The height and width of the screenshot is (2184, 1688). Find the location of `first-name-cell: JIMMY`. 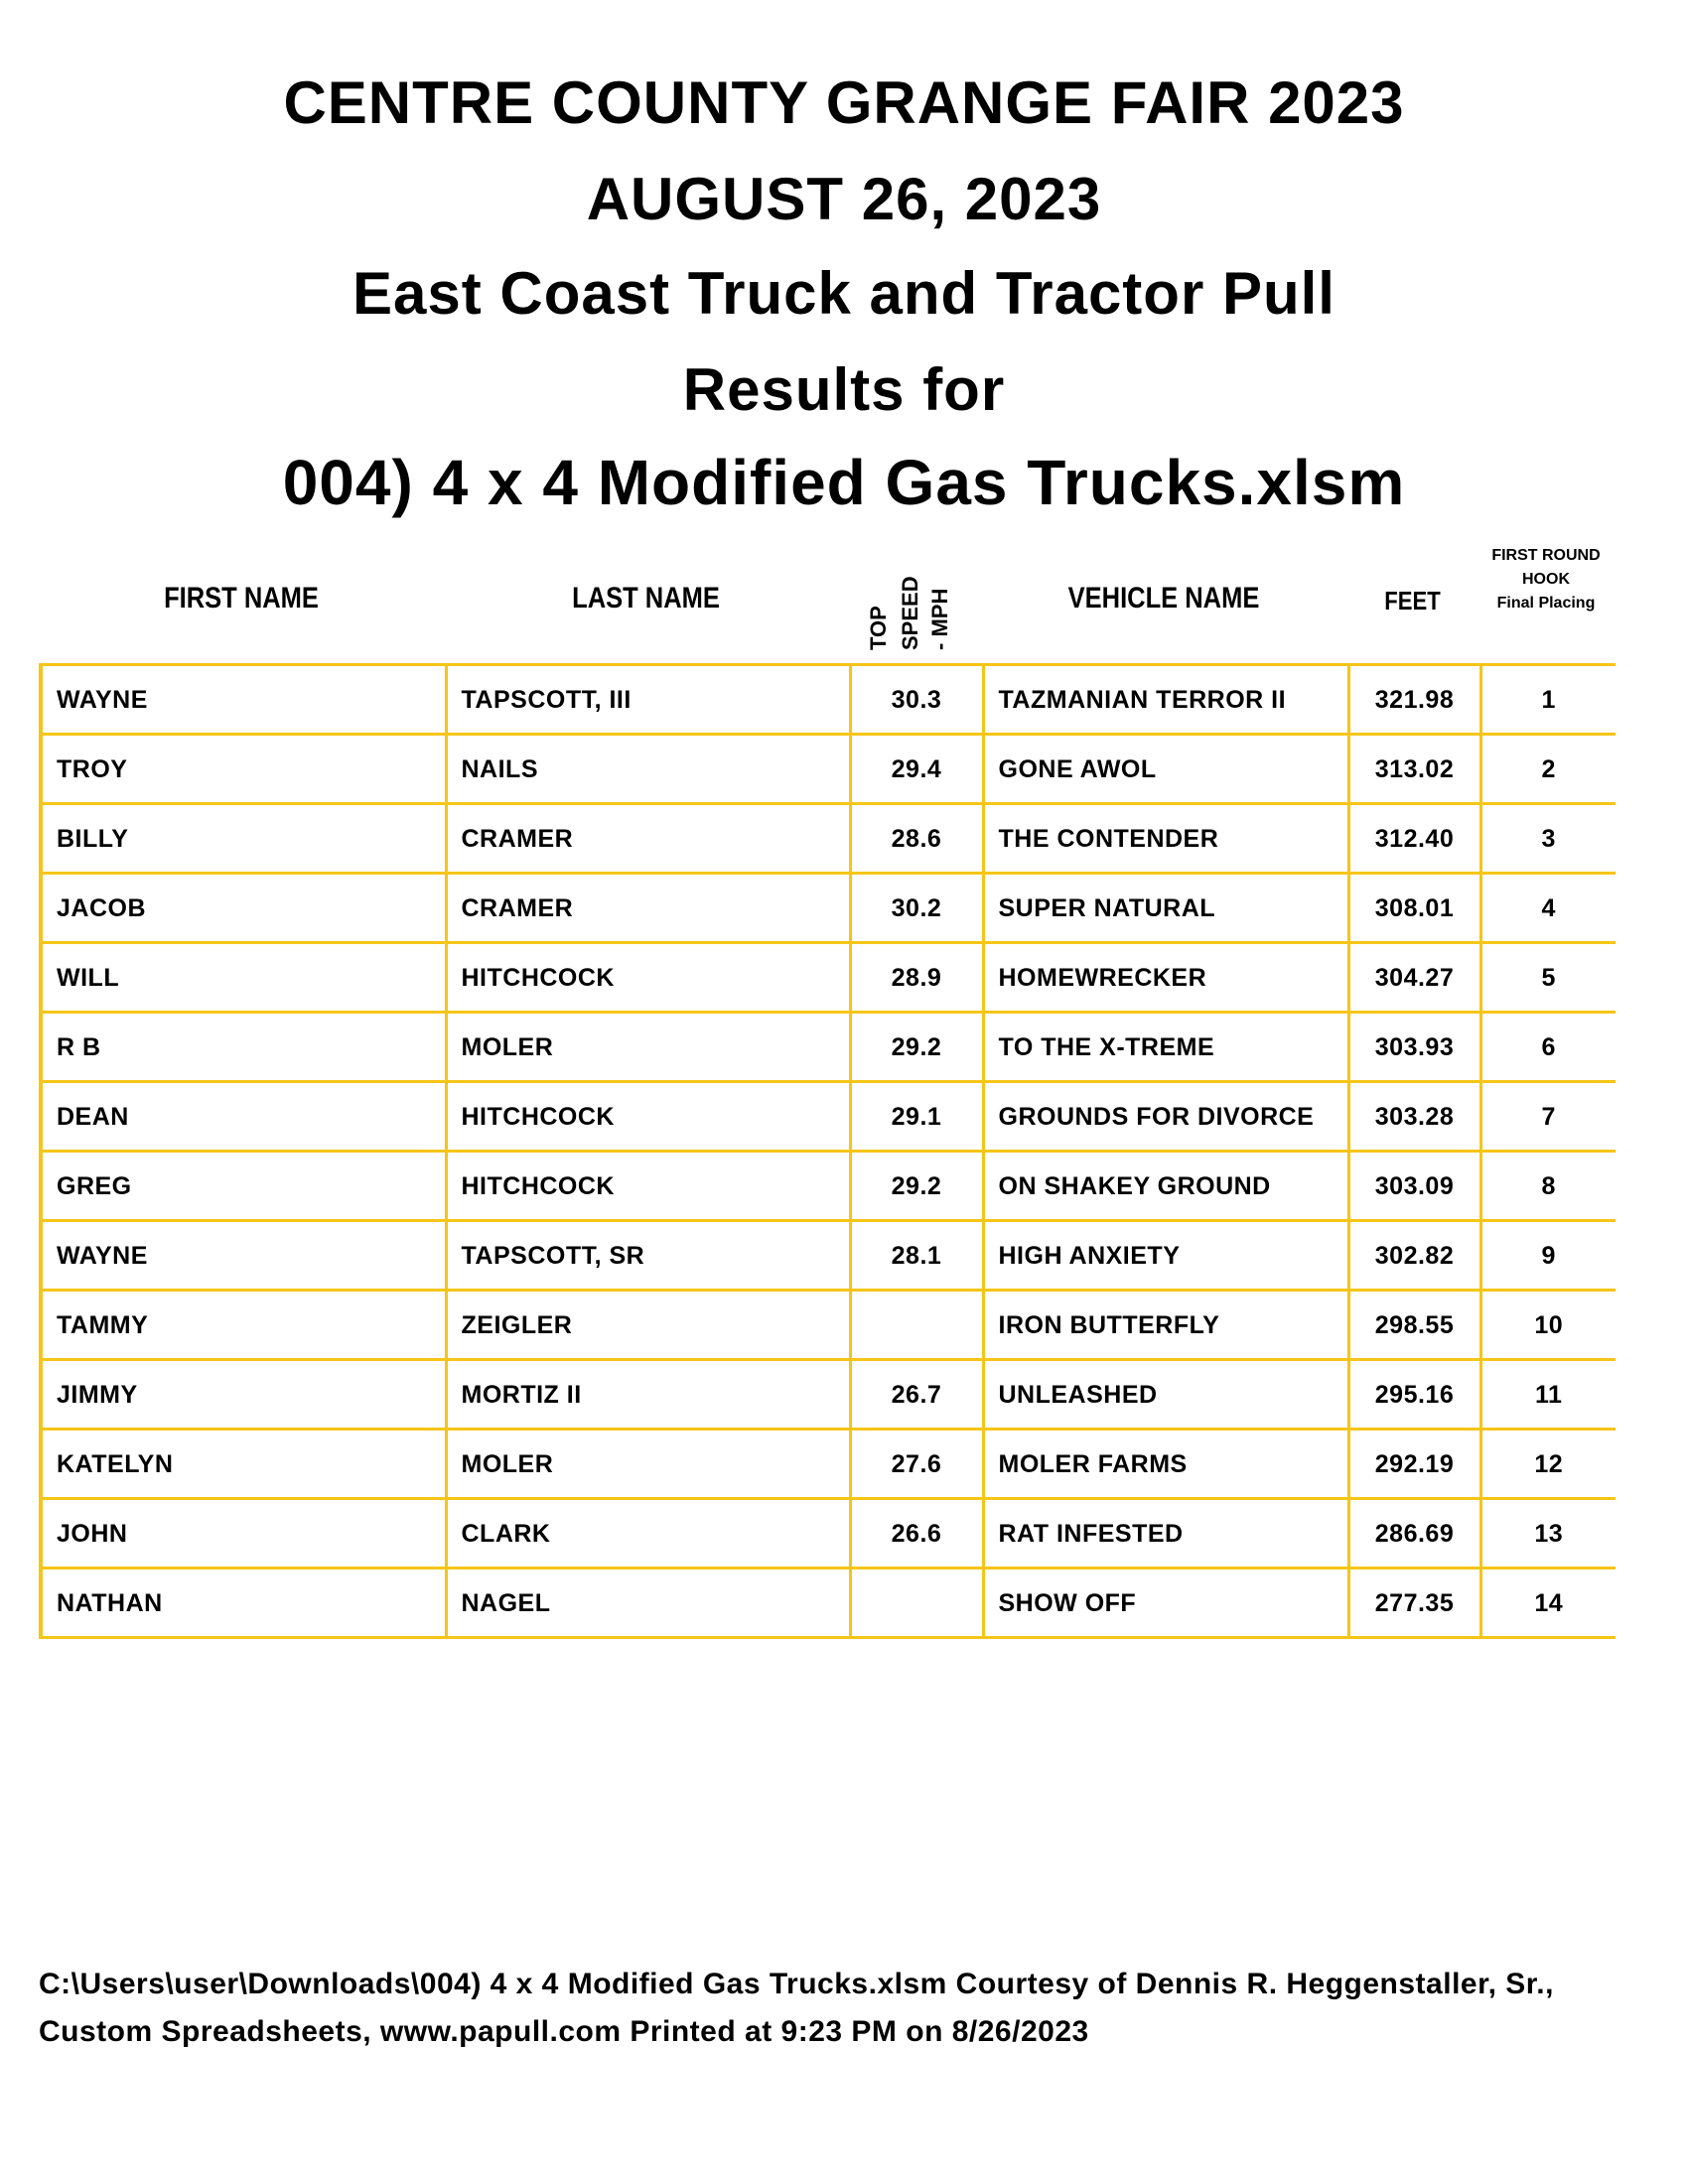

first-name-cell: JIMMY is located at coordinates (243, 1394).